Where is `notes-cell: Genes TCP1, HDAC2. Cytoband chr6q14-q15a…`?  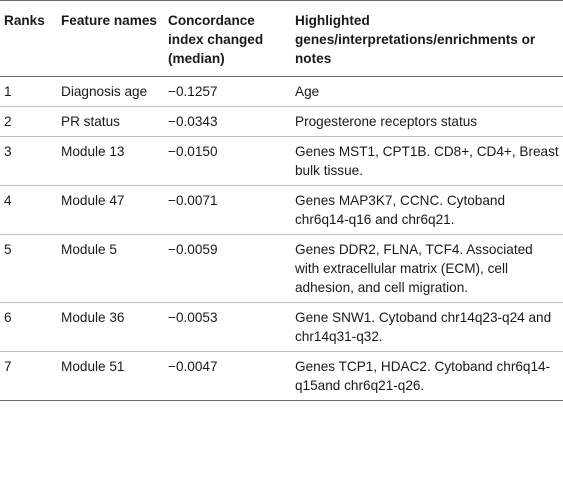 notes-cell: Genes TCP1, HDAC2. Cytoband chr6q14-q15a… is located at coordinates (423, 376).